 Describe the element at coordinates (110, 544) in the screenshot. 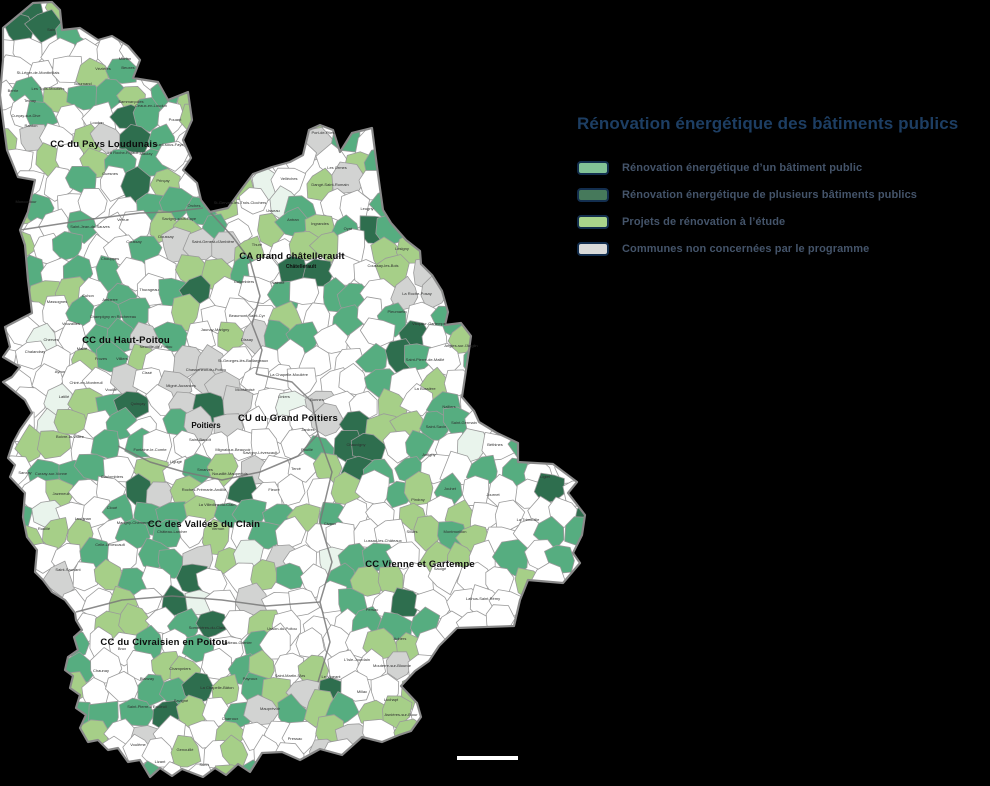

I see `commune-label: Celle-Lévescault` at that location.